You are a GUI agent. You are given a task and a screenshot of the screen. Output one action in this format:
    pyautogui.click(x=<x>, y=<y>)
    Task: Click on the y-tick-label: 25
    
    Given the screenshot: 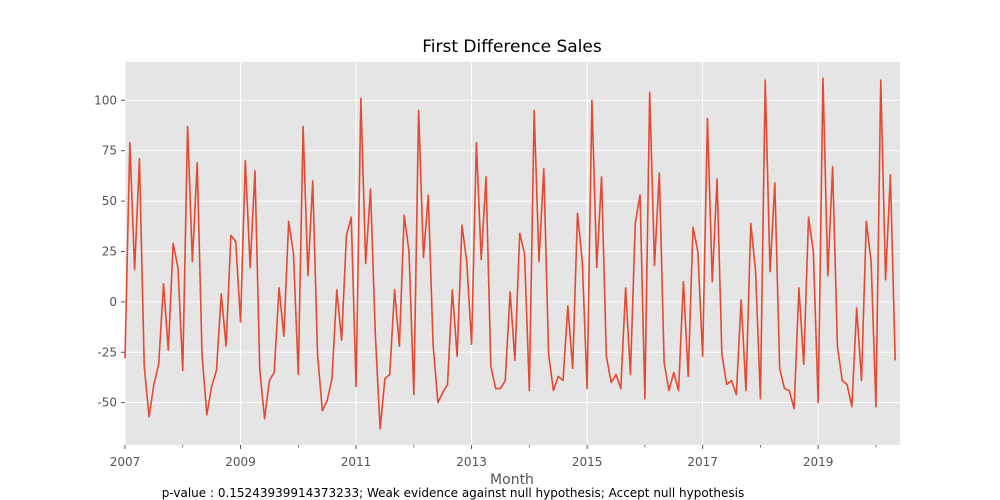 What is the action you would take?
    pyautogui.click(x=109, y=251)
    